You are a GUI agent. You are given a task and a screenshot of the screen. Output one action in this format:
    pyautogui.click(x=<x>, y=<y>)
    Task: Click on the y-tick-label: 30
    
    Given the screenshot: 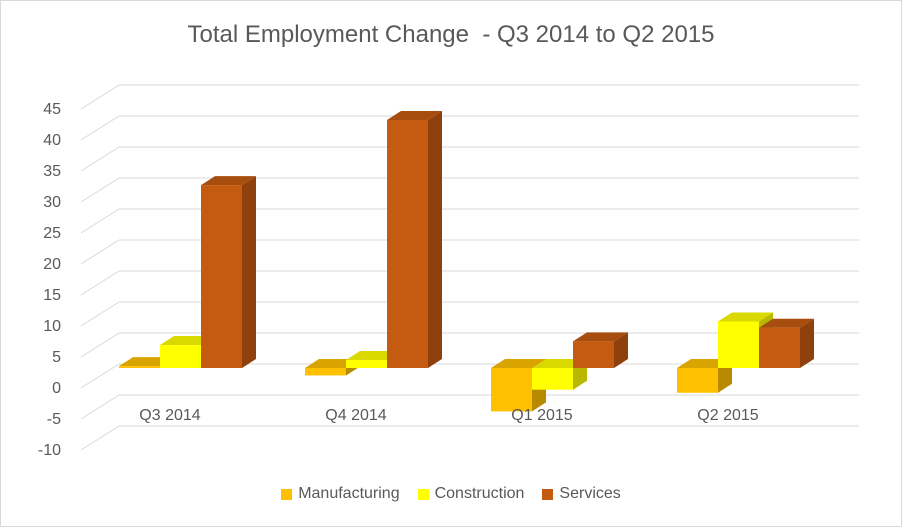 What is the action you would take?
    pyautogui.click(x=52, y=202)
    